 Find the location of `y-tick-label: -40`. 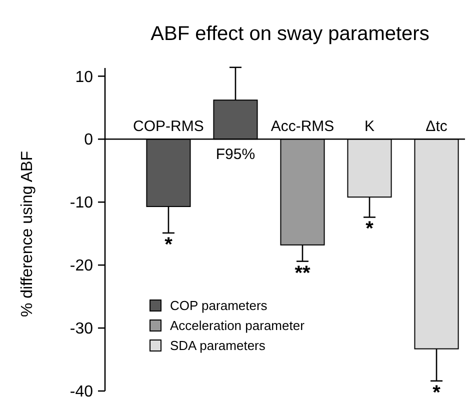

y-tick-label: -40 is located at coordinates (82, 392).